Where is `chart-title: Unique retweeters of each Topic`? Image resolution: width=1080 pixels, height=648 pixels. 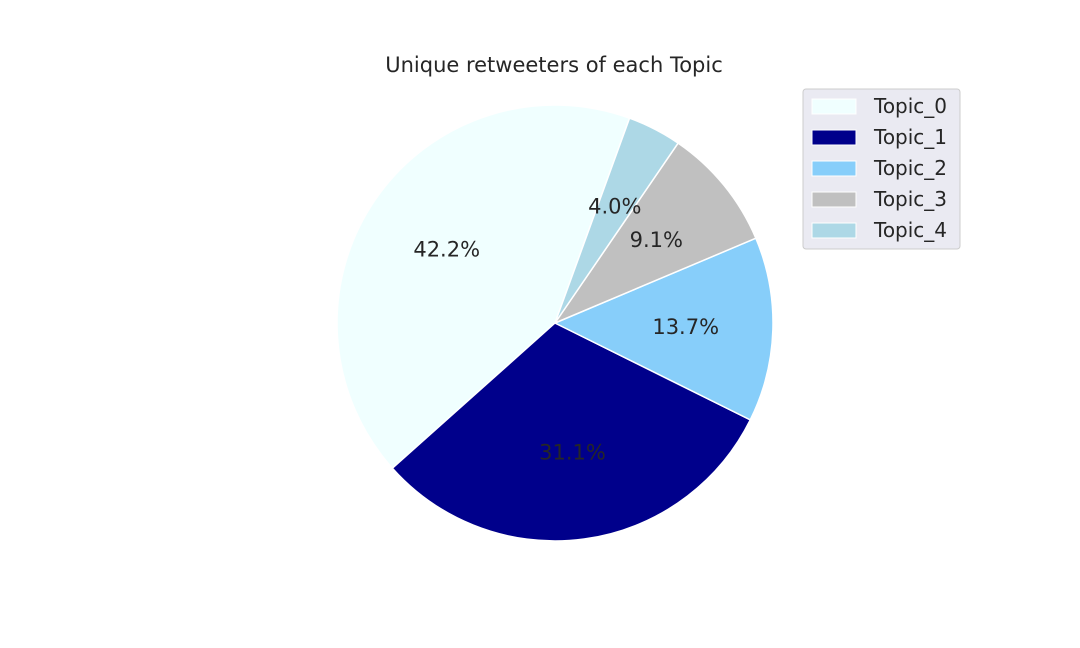 chart-title: Unique retweeters of each Topic is located at coordinates (554, 65).